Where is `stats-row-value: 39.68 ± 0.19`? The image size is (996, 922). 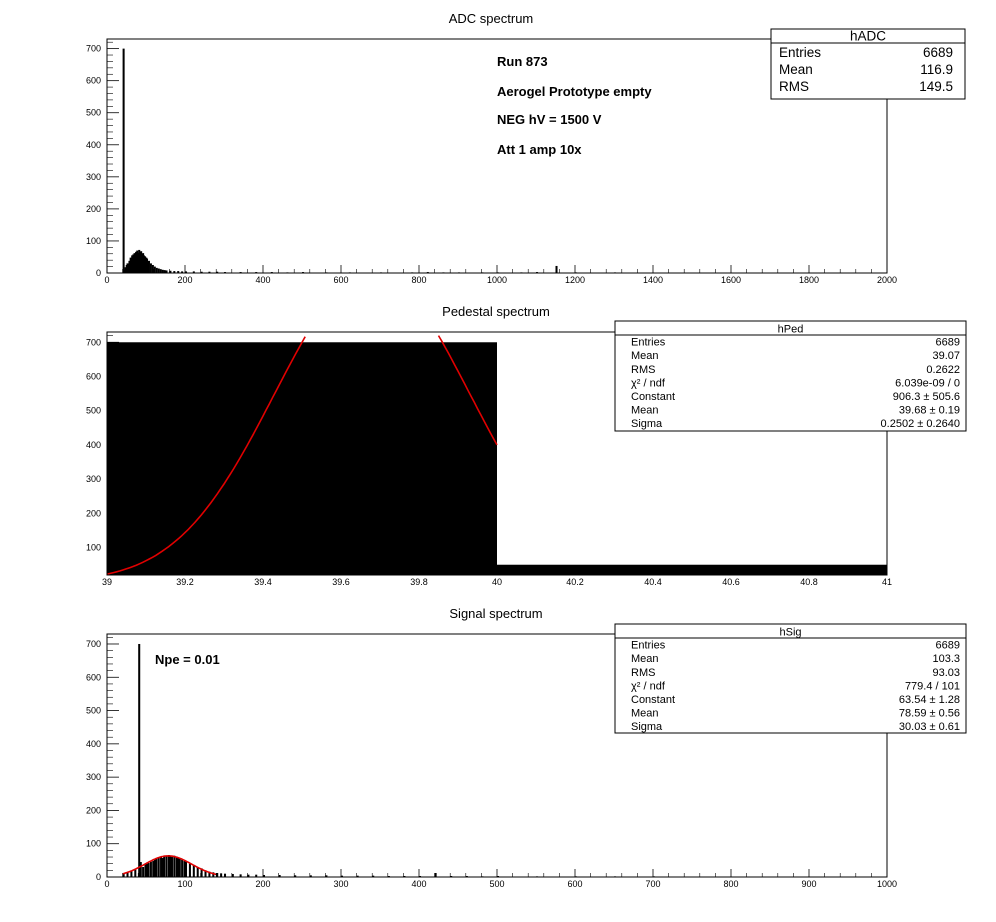
stats-row-value: 39.68 ± 0.19 is located at coordinates (929, 411).